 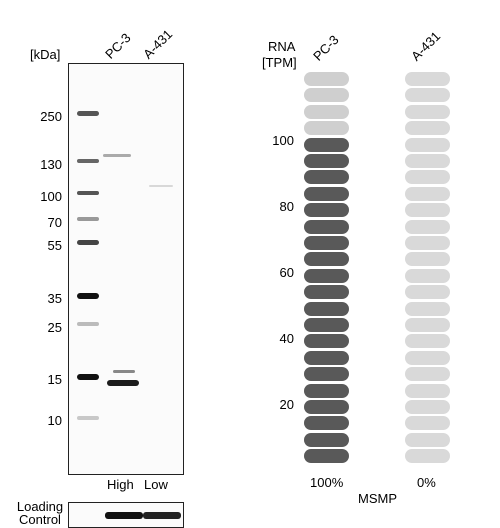 I want to click on rna-tick-40: 40, so click(x=286, y=338).